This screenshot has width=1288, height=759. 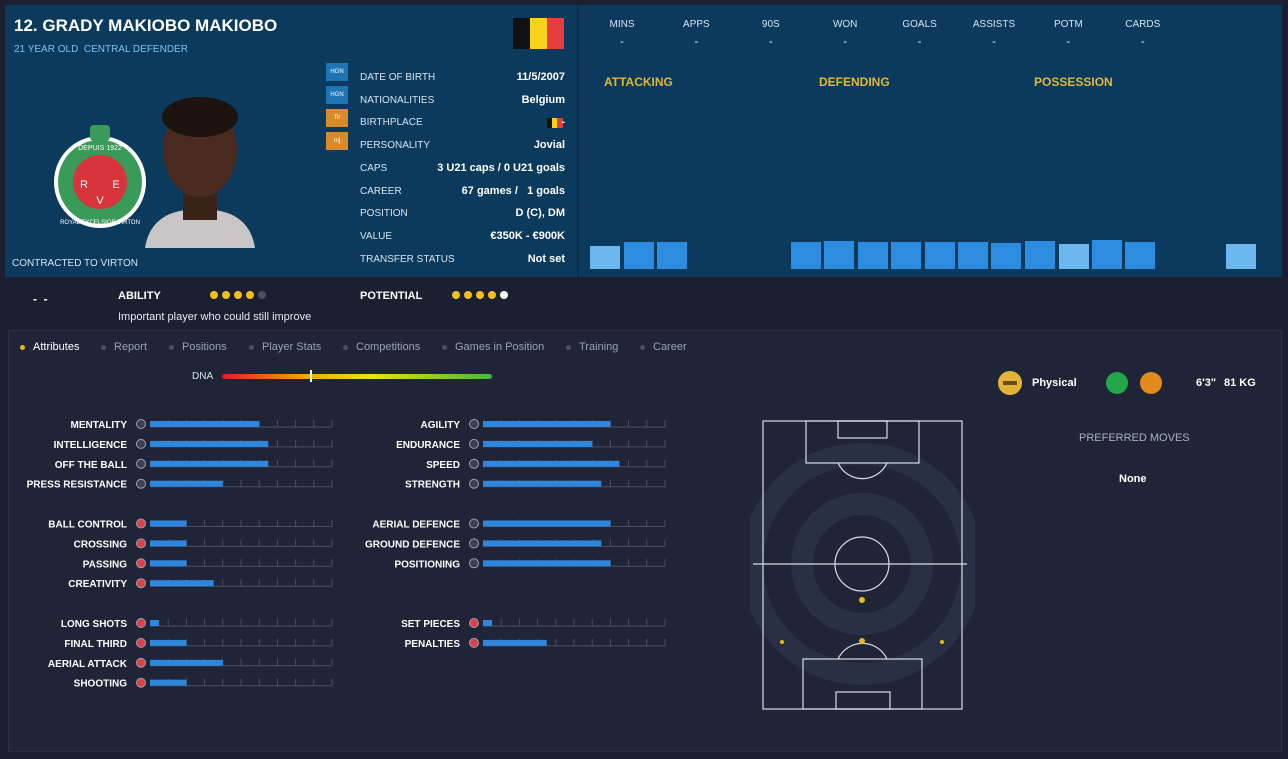 What do you see at coordinates (100, 176) in the screenshot?
I see `club-crest: DEPUIS 1922 ROYAL EXCELSIOR VIRTON R E V` at bounding box center [100, 176].